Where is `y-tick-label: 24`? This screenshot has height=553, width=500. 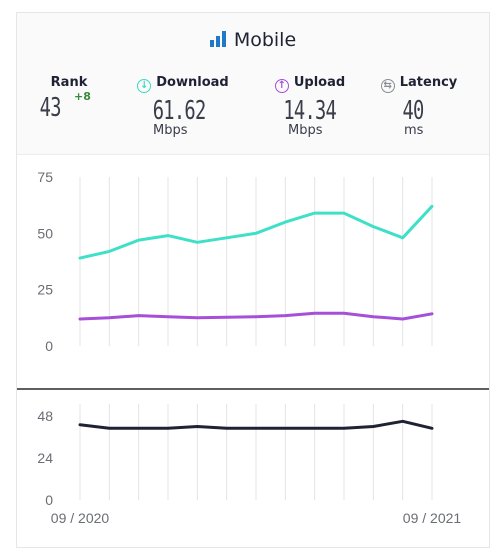
y-tick-label: 24 is located at coordinates (45, 458).